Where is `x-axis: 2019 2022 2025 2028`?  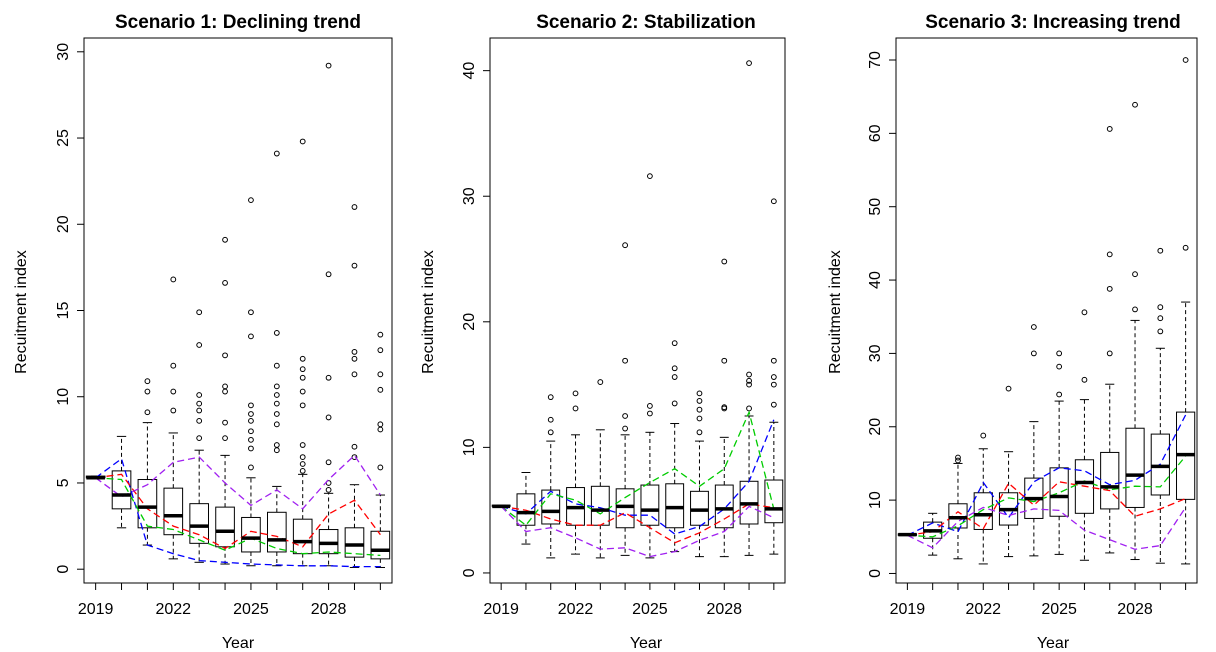
x-axis: 2019 2022 2025 2028 is located at coordinates (229, 600).